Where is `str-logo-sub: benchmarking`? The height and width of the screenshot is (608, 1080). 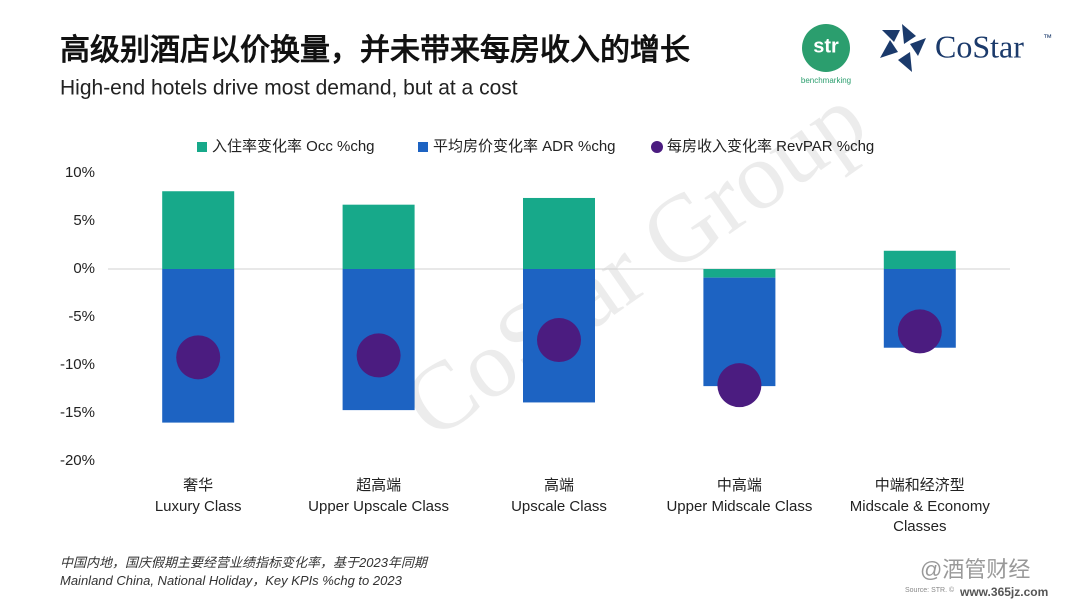
str-logo-sub: benchmarking is located at coordinates (826, 80).